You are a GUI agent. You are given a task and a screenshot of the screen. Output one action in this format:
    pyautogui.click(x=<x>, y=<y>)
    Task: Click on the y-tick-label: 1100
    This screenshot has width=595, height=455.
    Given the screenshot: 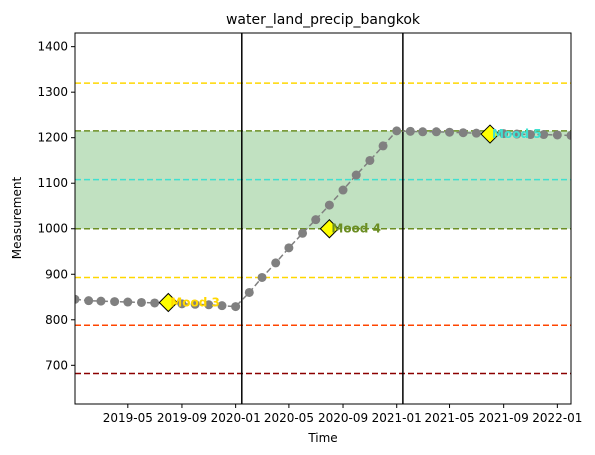 What is the action you would take?
    pyautogui.click(x=52, y=183)
    